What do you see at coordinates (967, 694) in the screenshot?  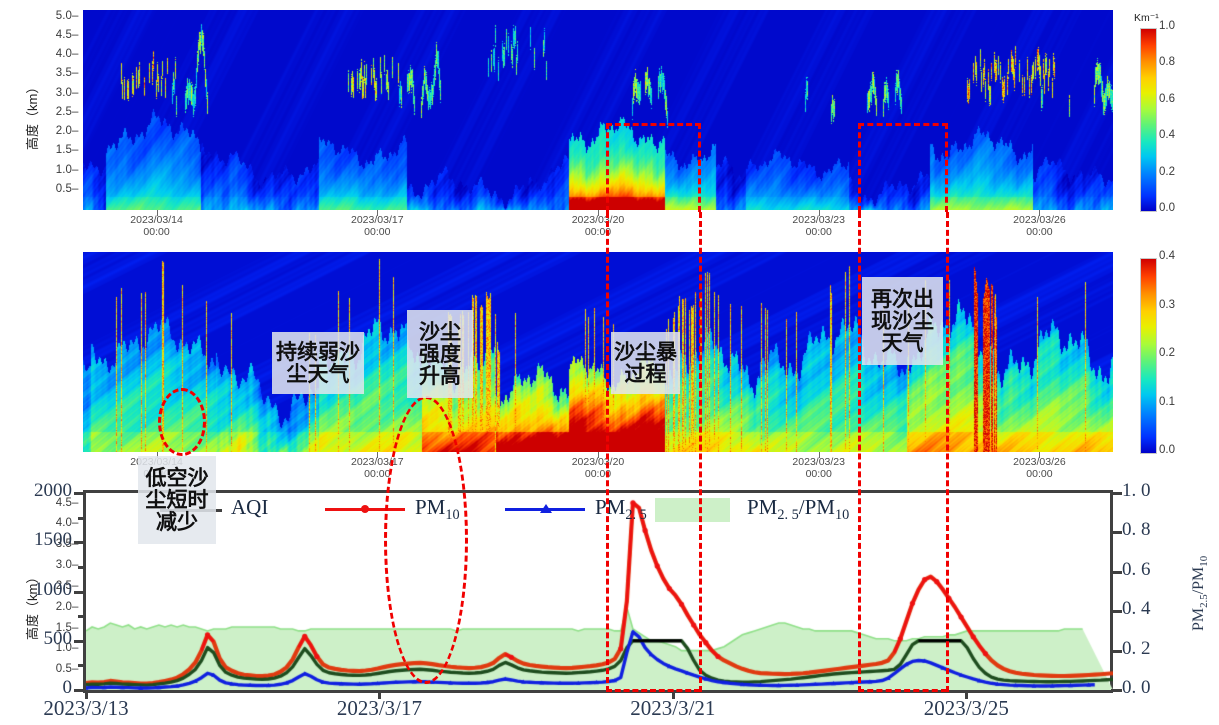 I see `chart-xtick-mark-2023/3/25` at bounding box center [967, 694].